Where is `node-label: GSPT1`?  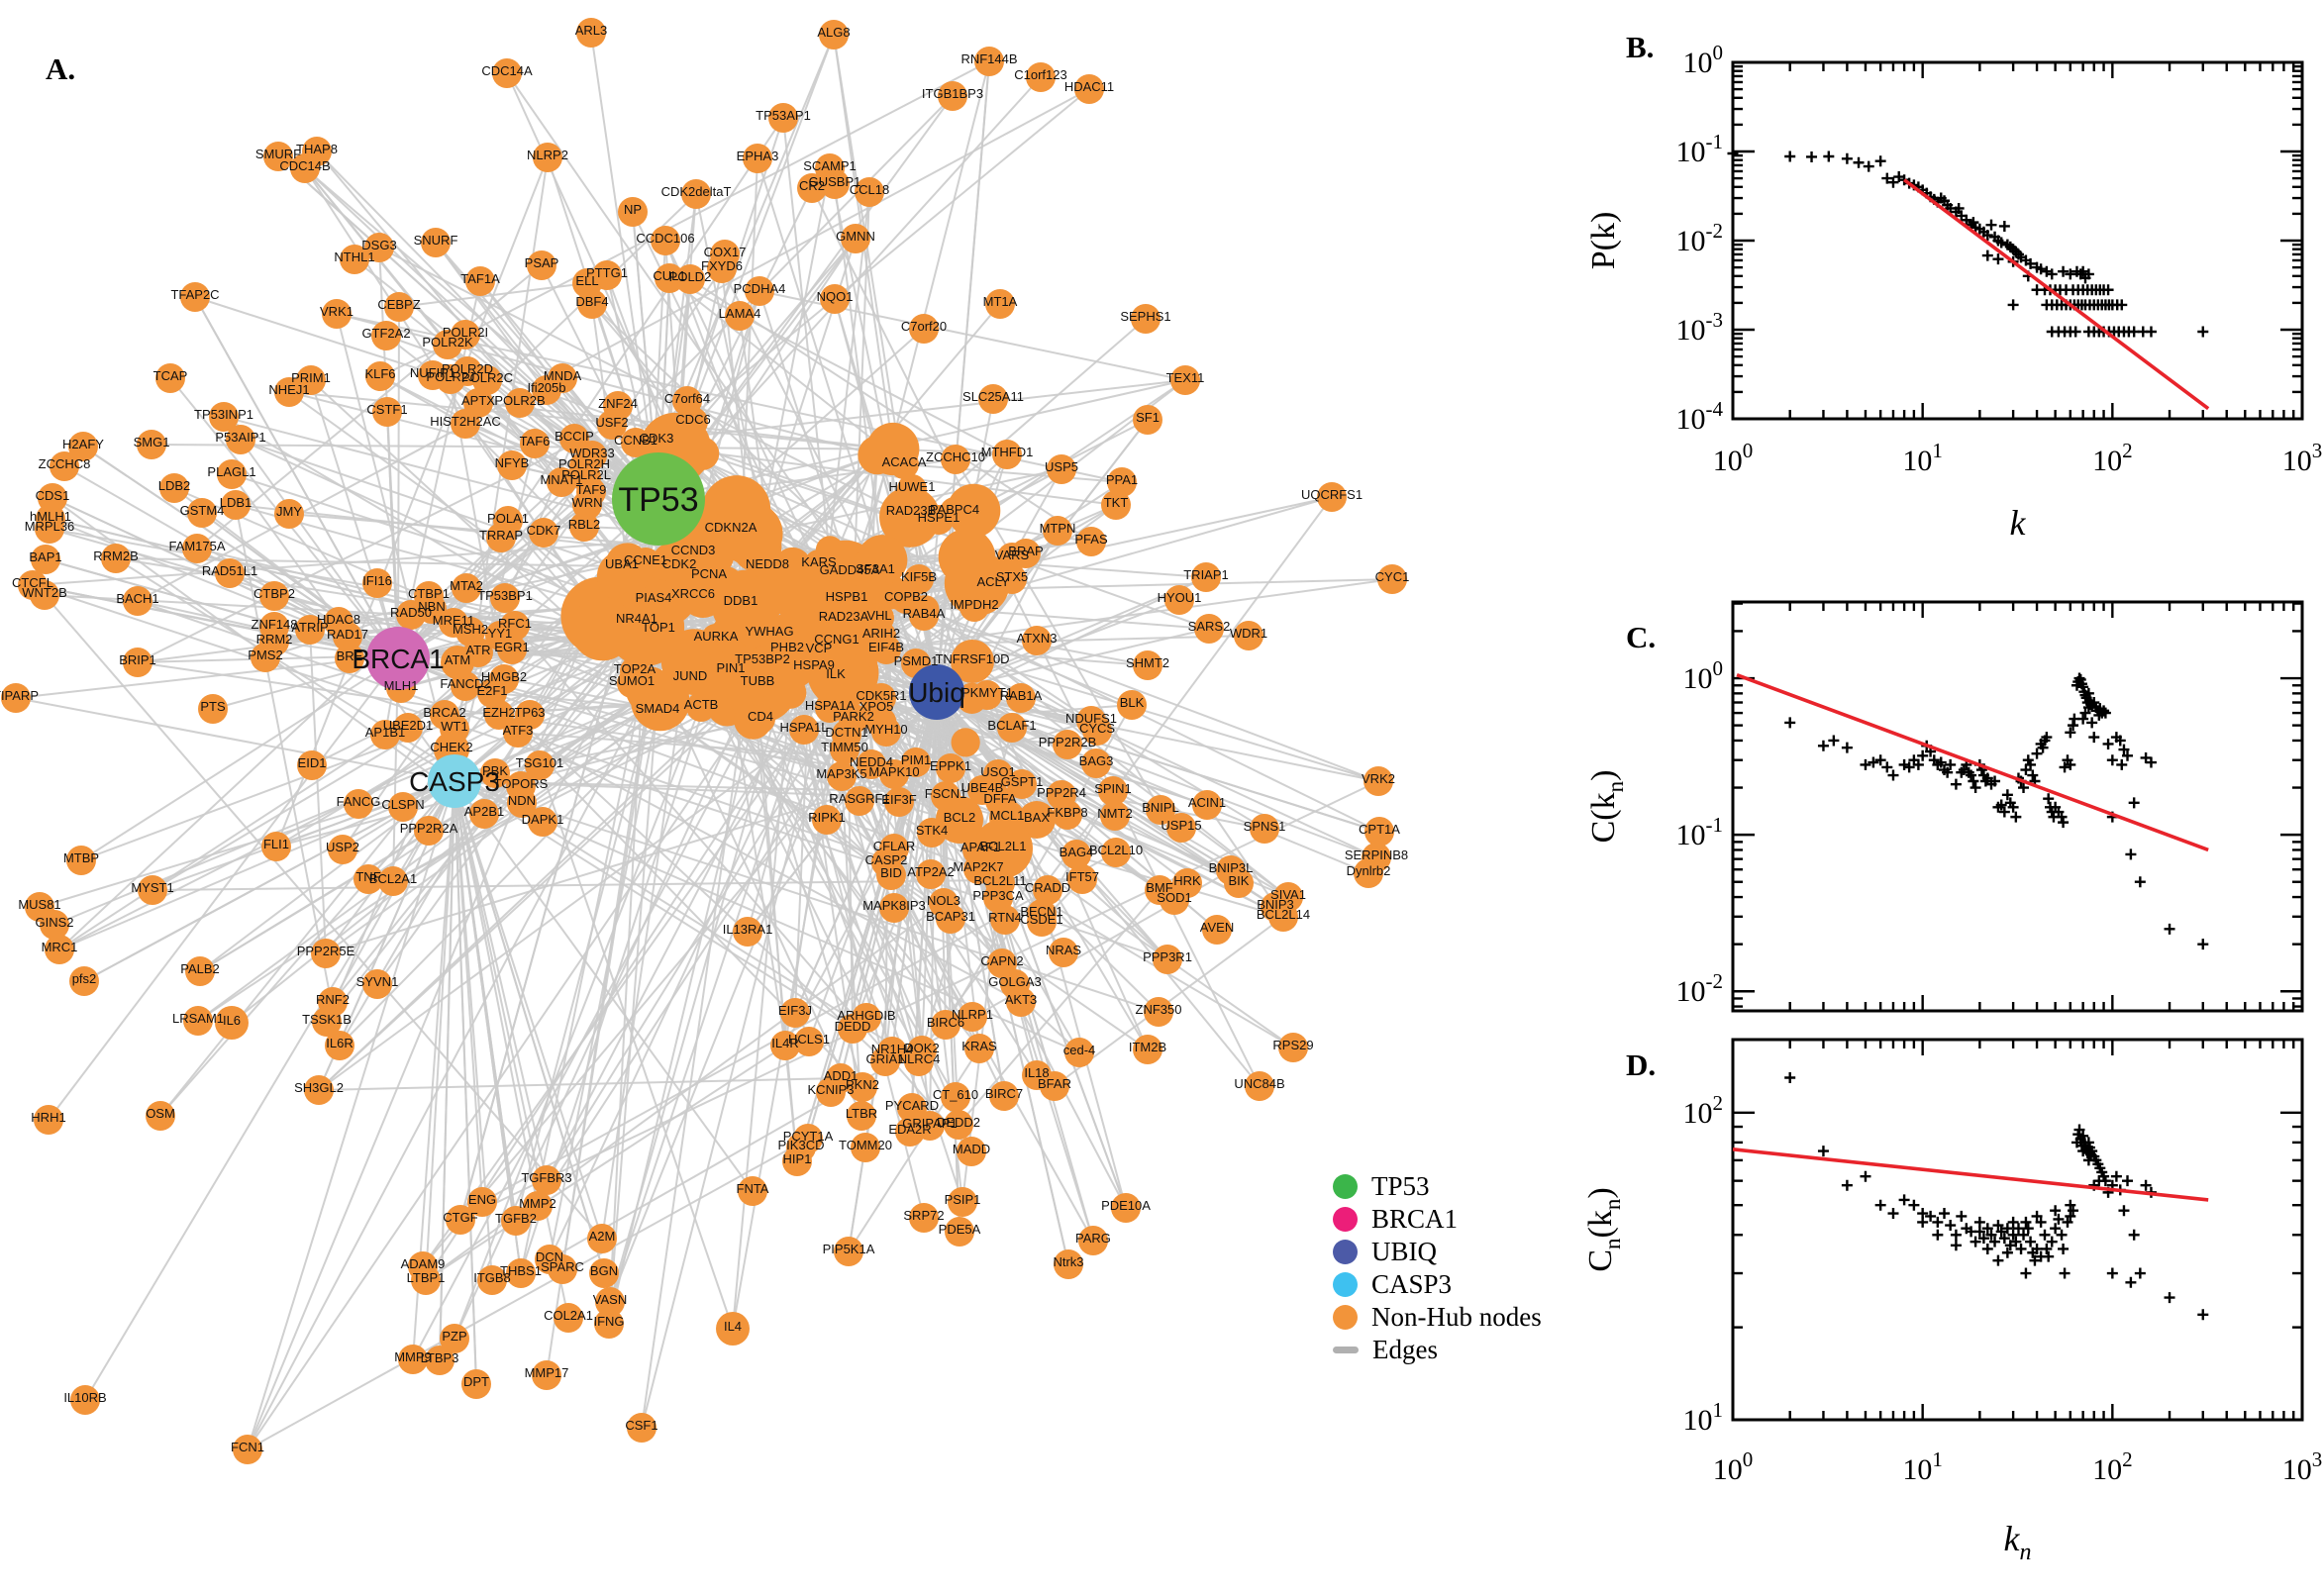
node-label: GSPT1 is located at coordinates (1023, 781).